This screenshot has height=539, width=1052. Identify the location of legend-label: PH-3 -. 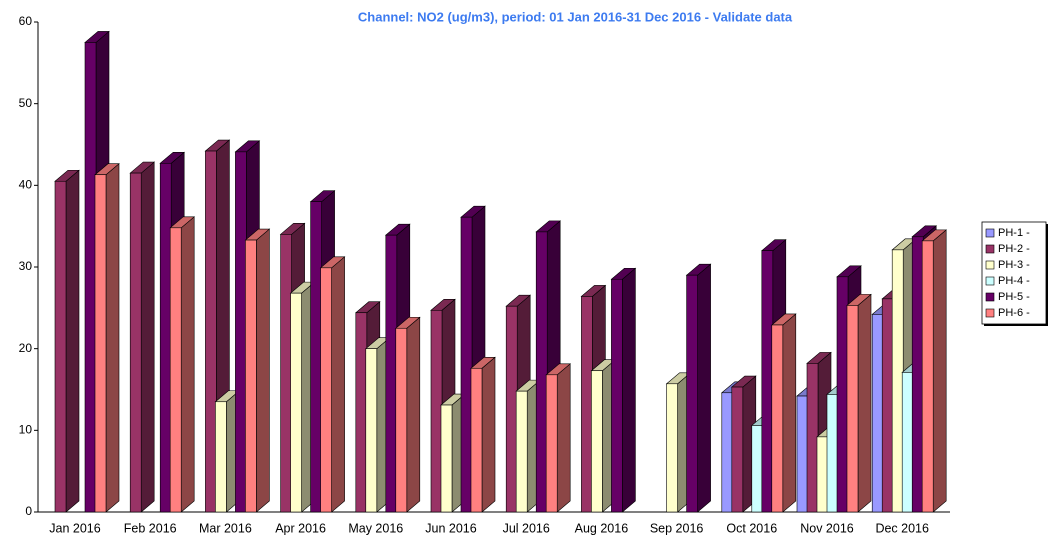
(1014, 265).